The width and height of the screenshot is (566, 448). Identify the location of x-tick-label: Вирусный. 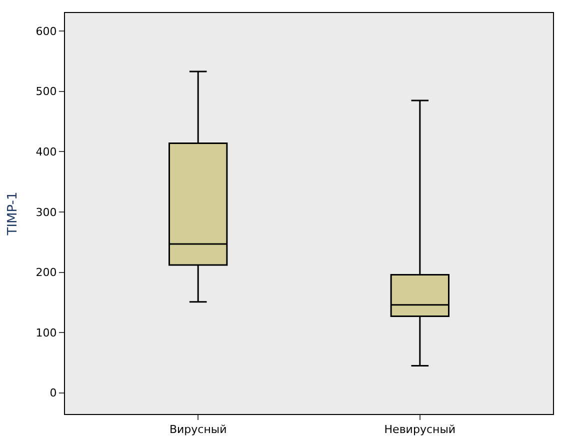
(198, 429).